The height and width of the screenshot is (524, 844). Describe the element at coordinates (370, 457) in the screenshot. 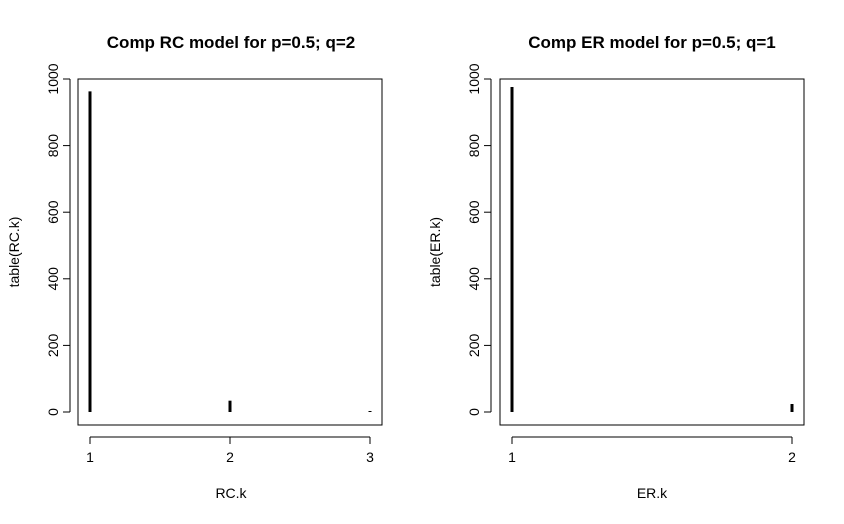

I see `x-tick-label: 3` at that location.